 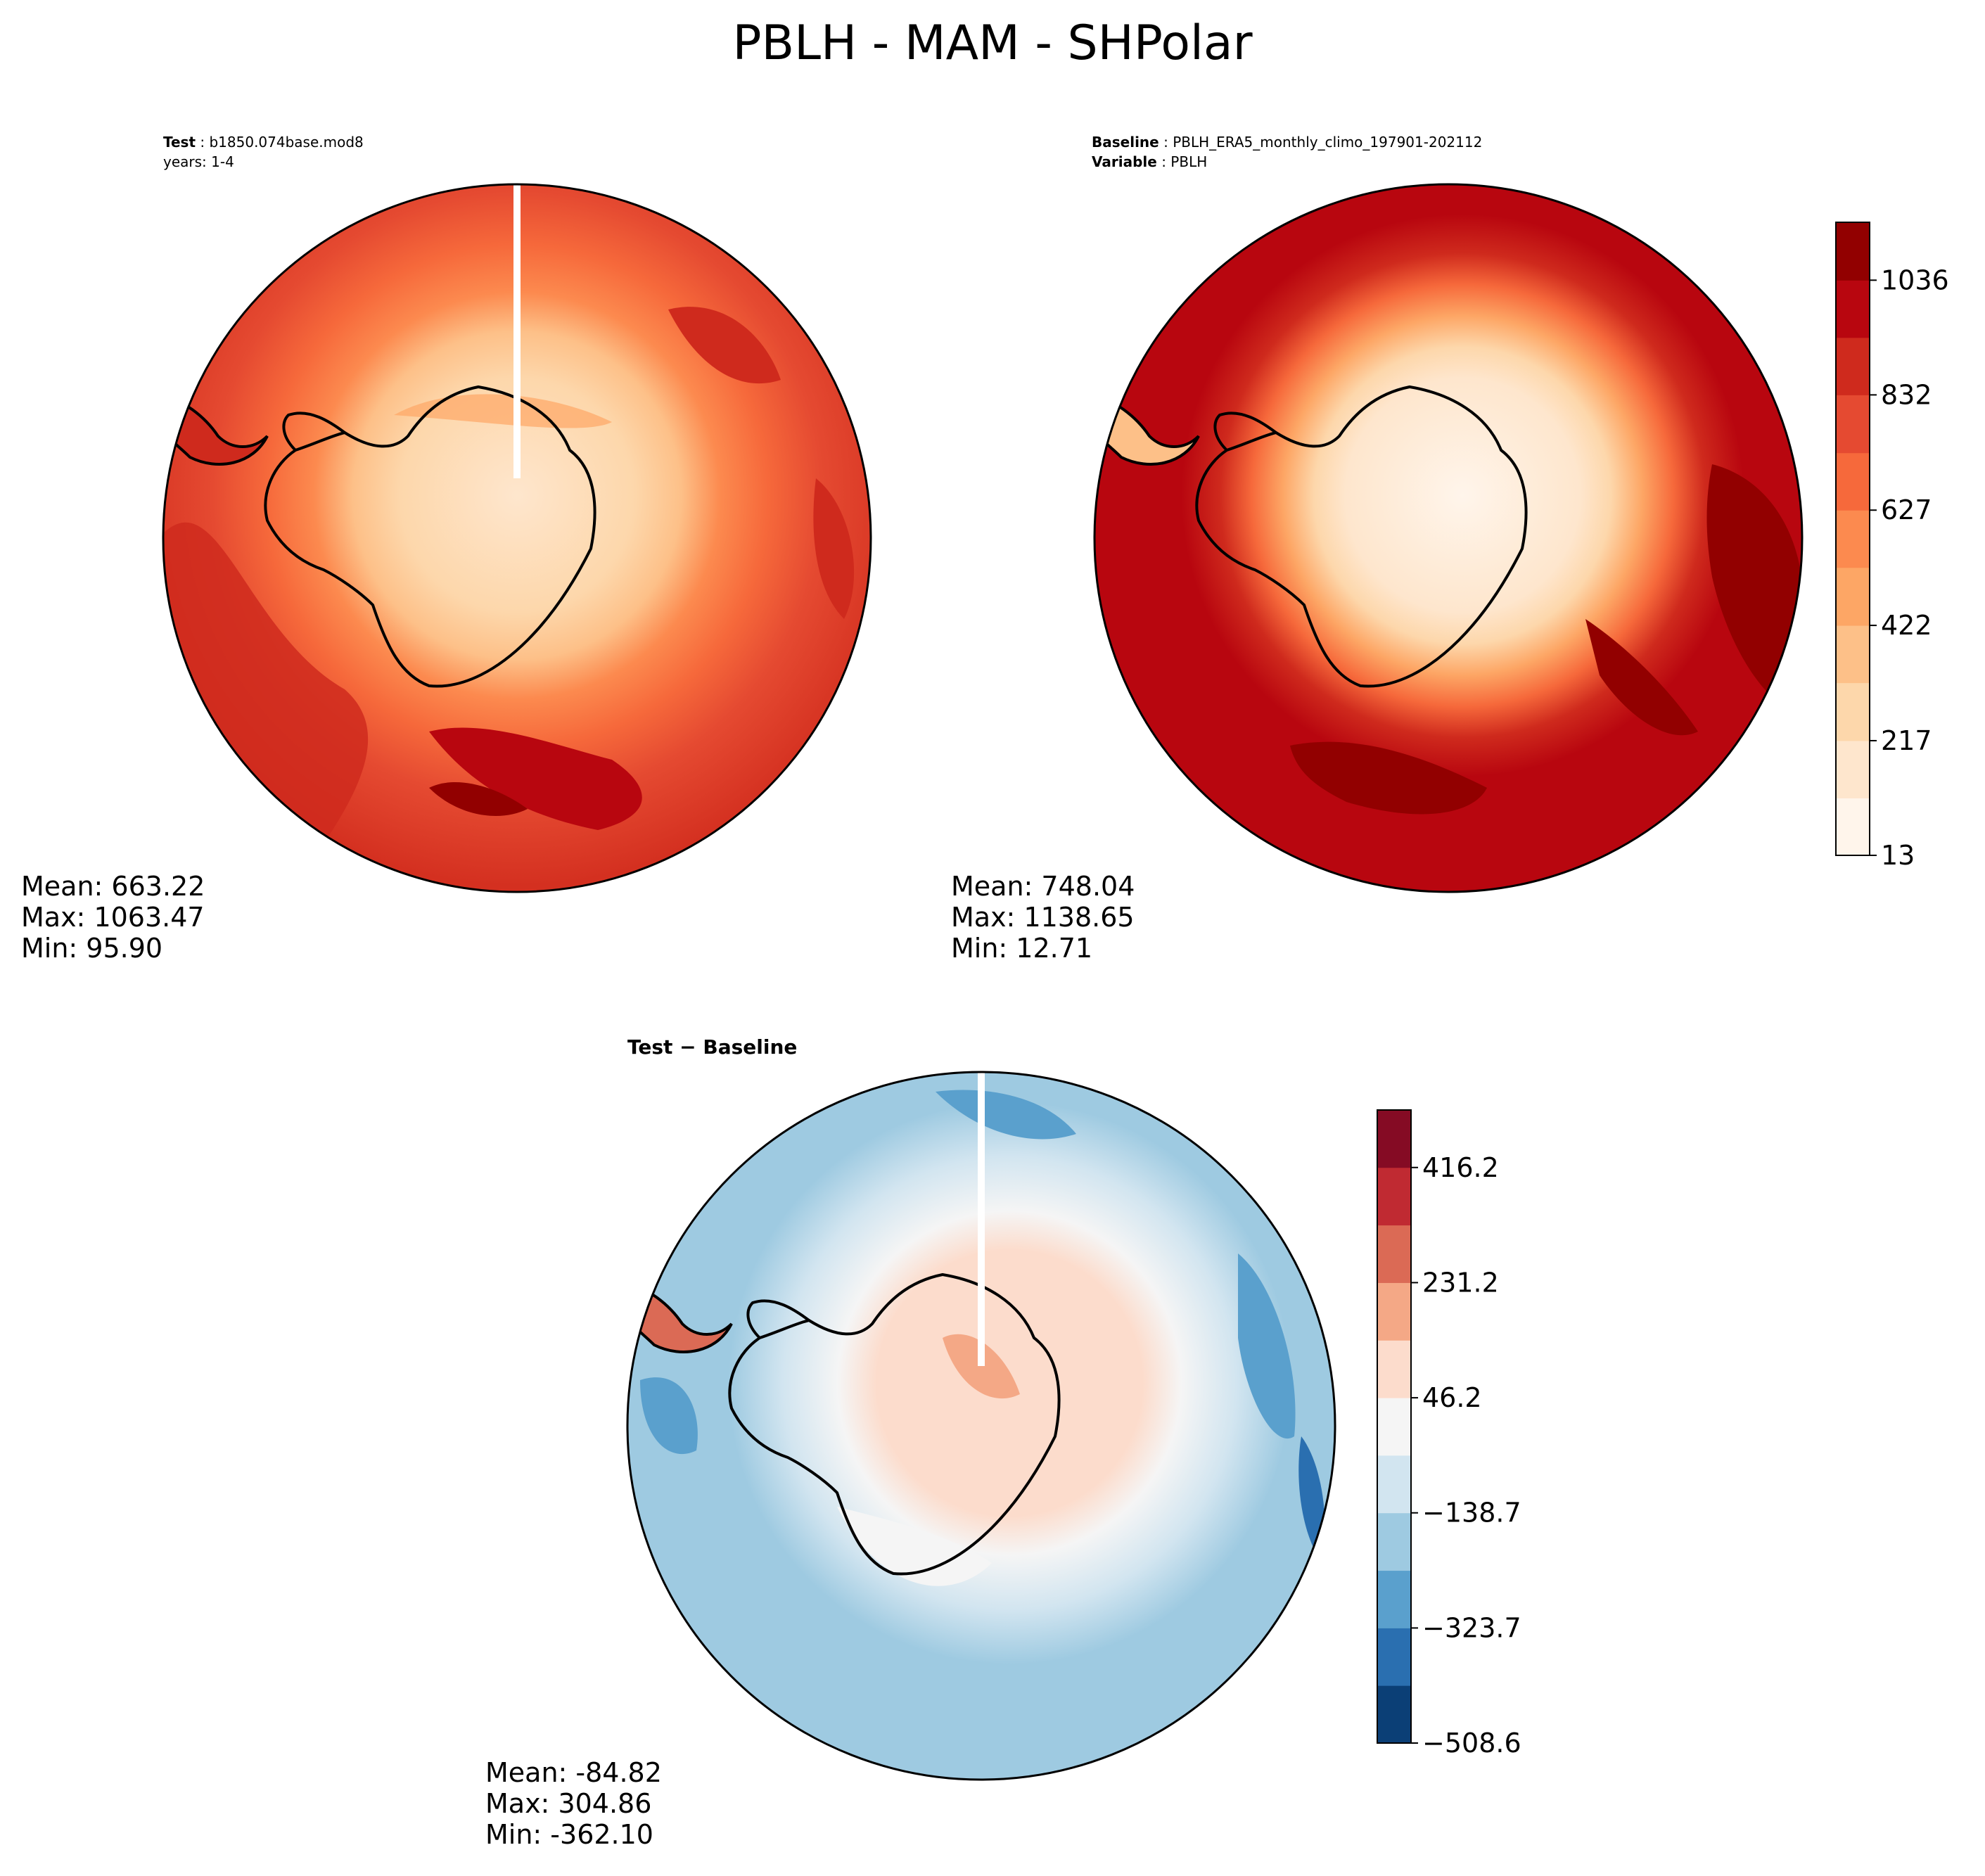 I want to click on test-seam, so click(x=517, y=331).